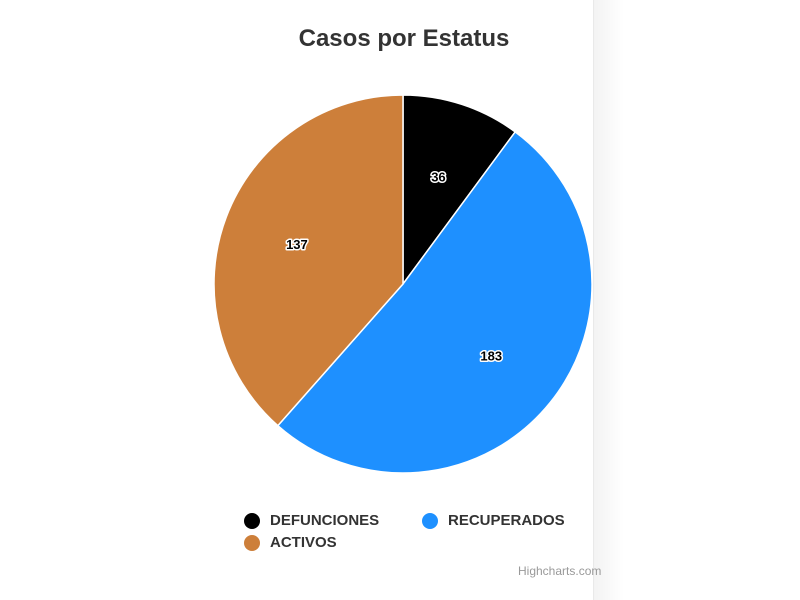  I want to click on pie-slice-defunciones, so click(459, 189).